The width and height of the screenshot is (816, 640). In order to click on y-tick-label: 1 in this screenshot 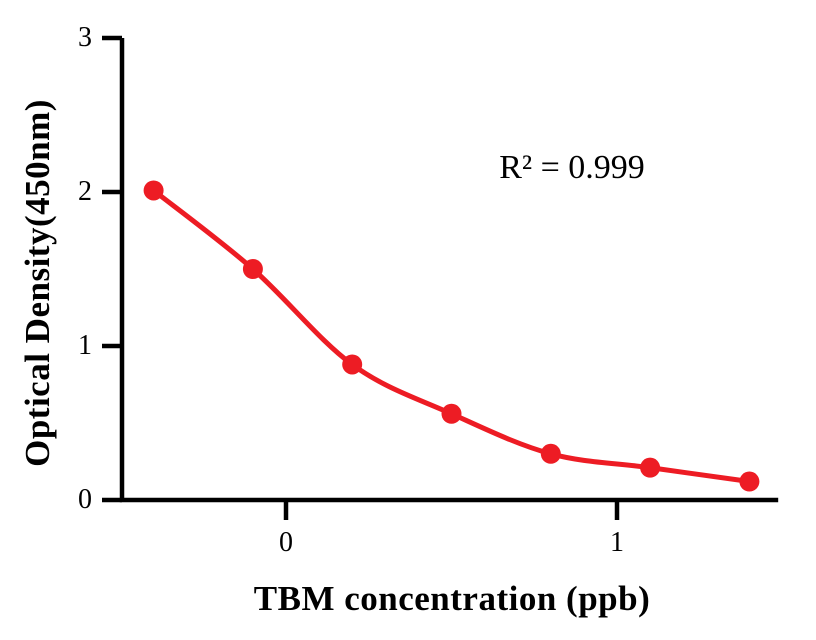, I will do `click(85, 345)`.